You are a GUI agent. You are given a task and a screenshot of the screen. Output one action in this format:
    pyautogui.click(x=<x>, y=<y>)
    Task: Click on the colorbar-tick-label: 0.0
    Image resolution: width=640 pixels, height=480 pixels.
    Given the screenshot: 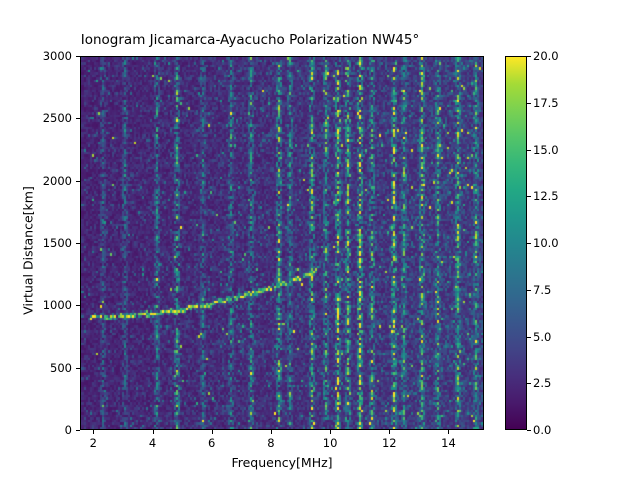 What is the action you would take?
    pyautogui.click(x=542, y=430)
    